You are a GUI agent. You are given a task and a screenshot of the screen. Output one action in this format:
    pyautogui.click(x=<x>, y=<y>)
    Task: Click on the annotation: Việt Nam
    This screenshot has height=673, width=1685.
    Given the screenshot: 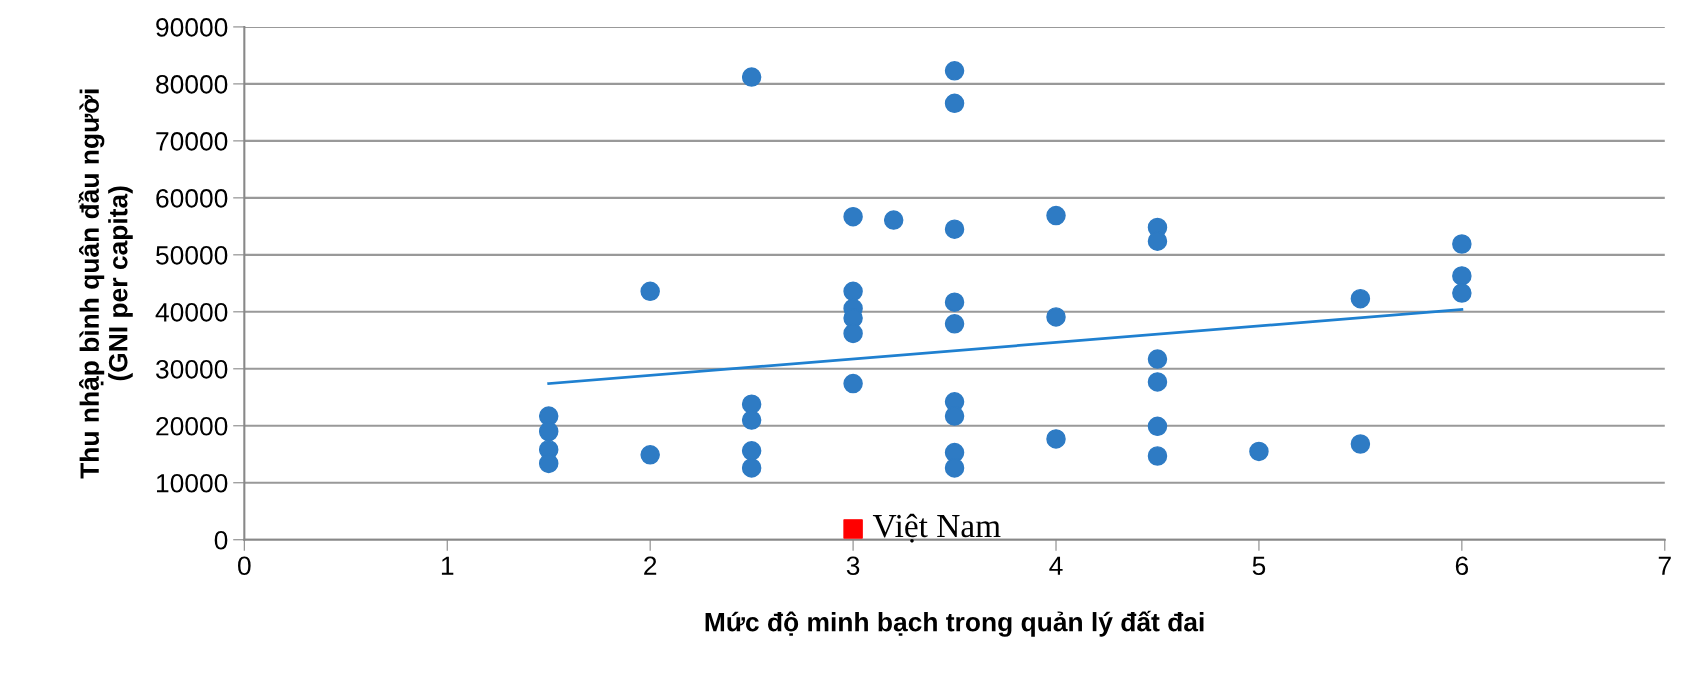 What is the action you would take?
    pyautogui.click(x=936, y=528)
    